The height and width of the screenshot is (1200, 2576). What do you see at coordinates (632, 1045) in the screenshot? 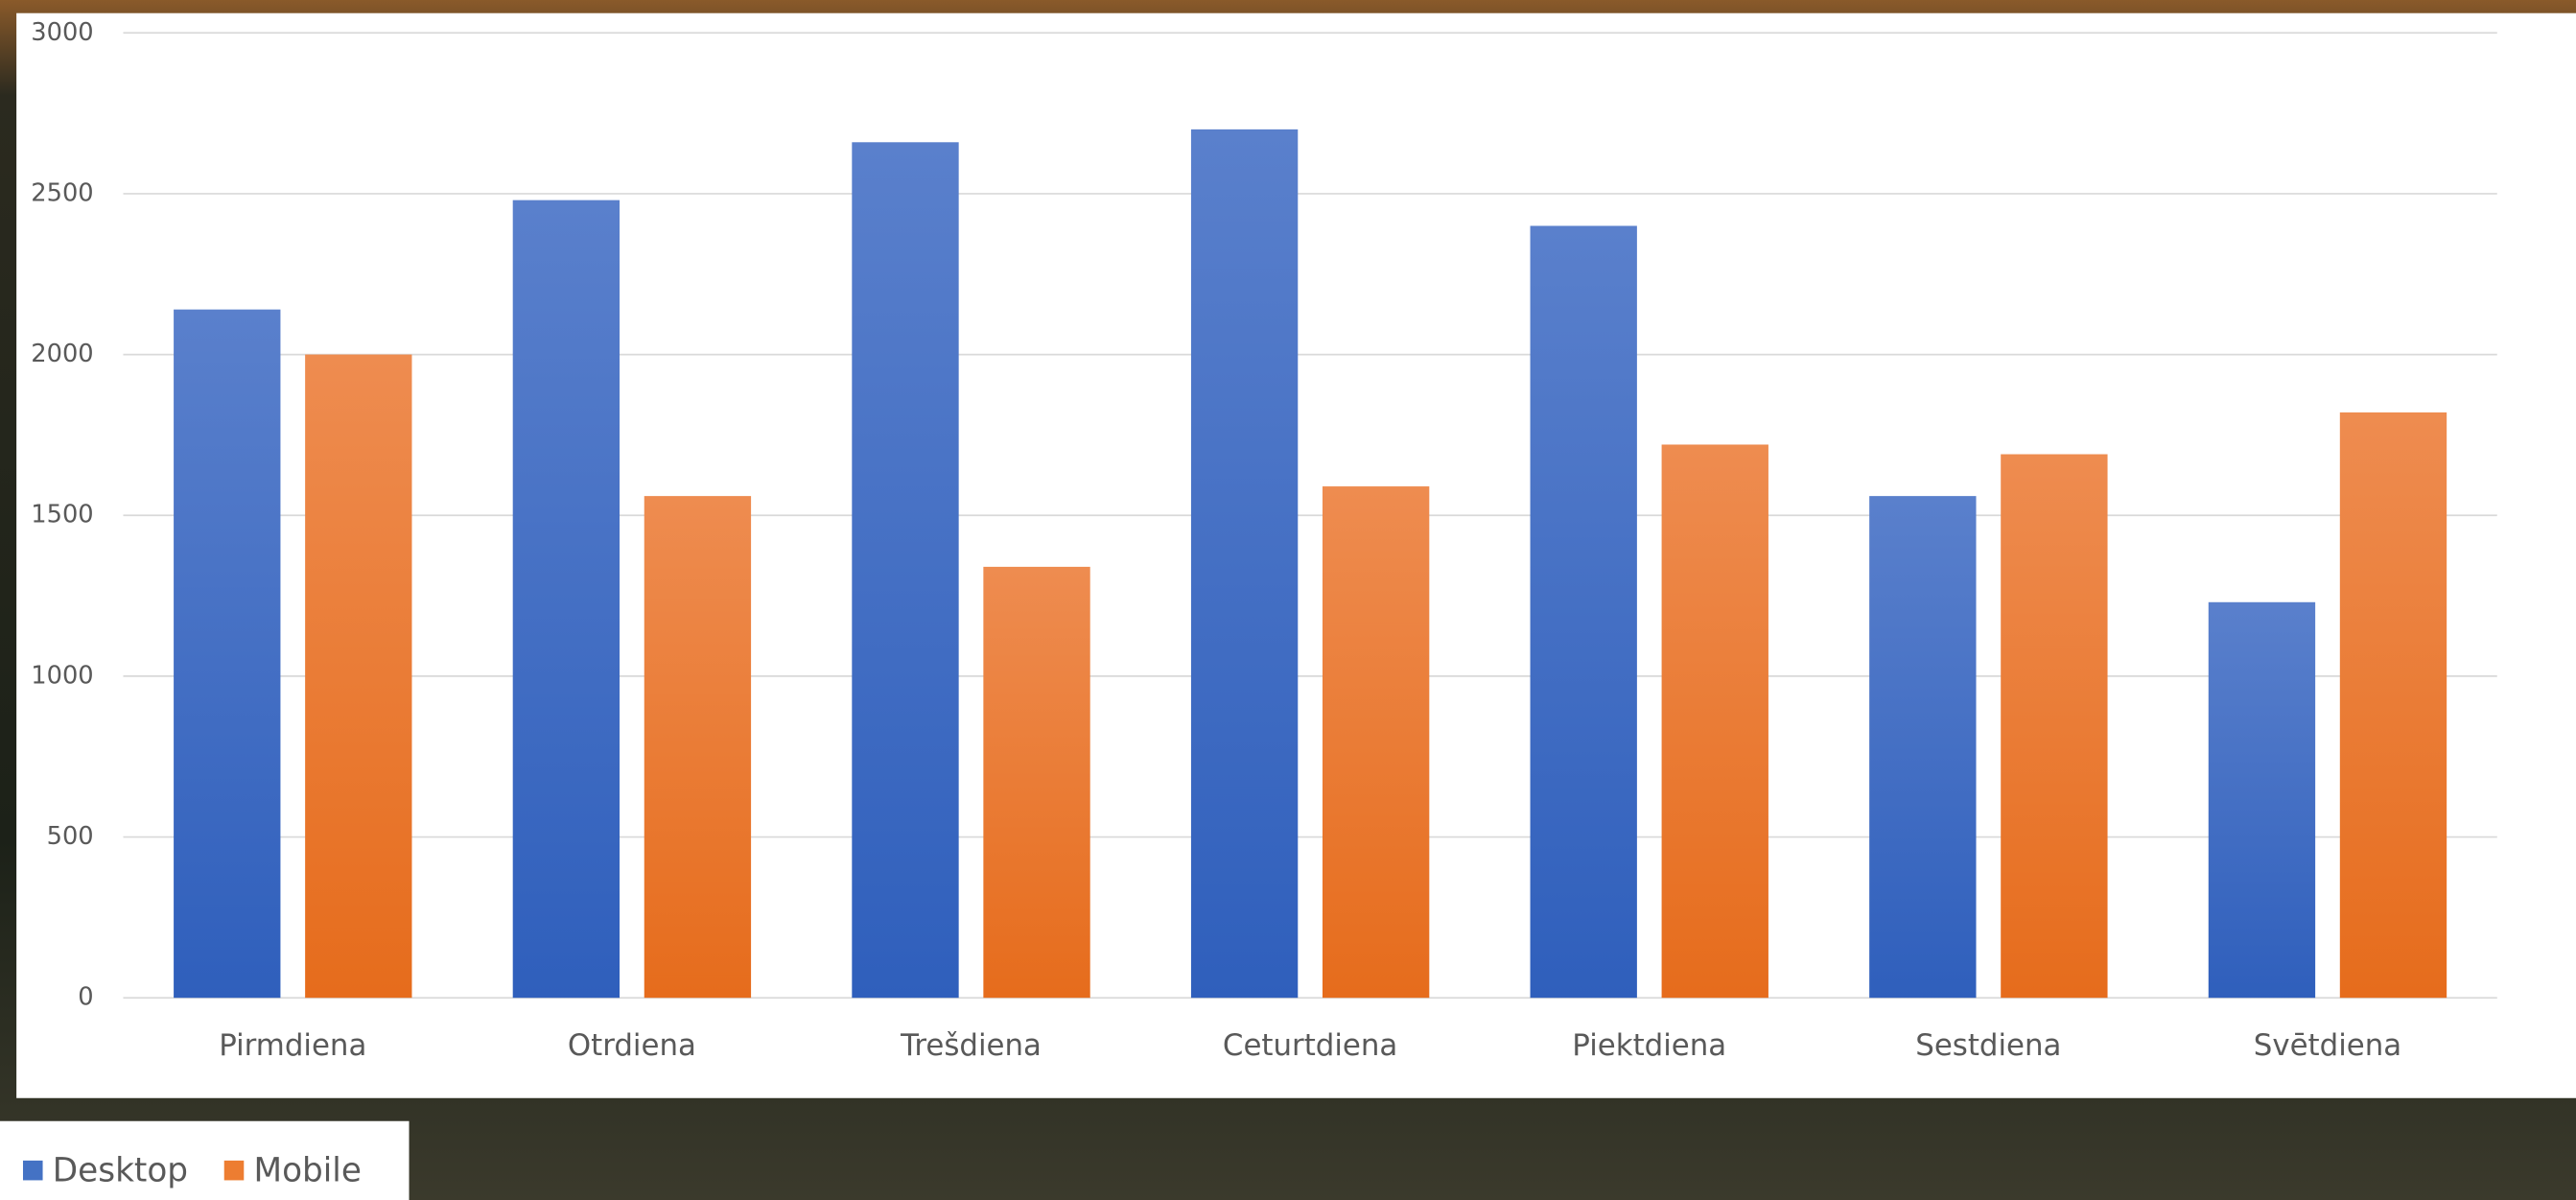
I see `x-tick-label: Otrdiena` at bounding box center [632, 1045].